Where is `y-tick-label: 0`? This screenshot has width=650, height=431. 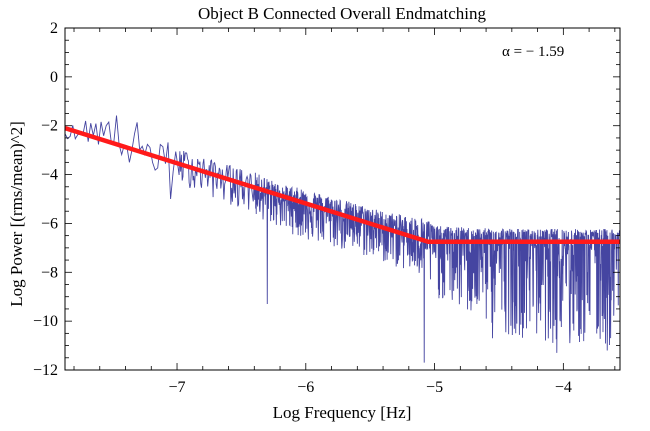
y-tick-label: 0 is located at coordinates (54, 77).